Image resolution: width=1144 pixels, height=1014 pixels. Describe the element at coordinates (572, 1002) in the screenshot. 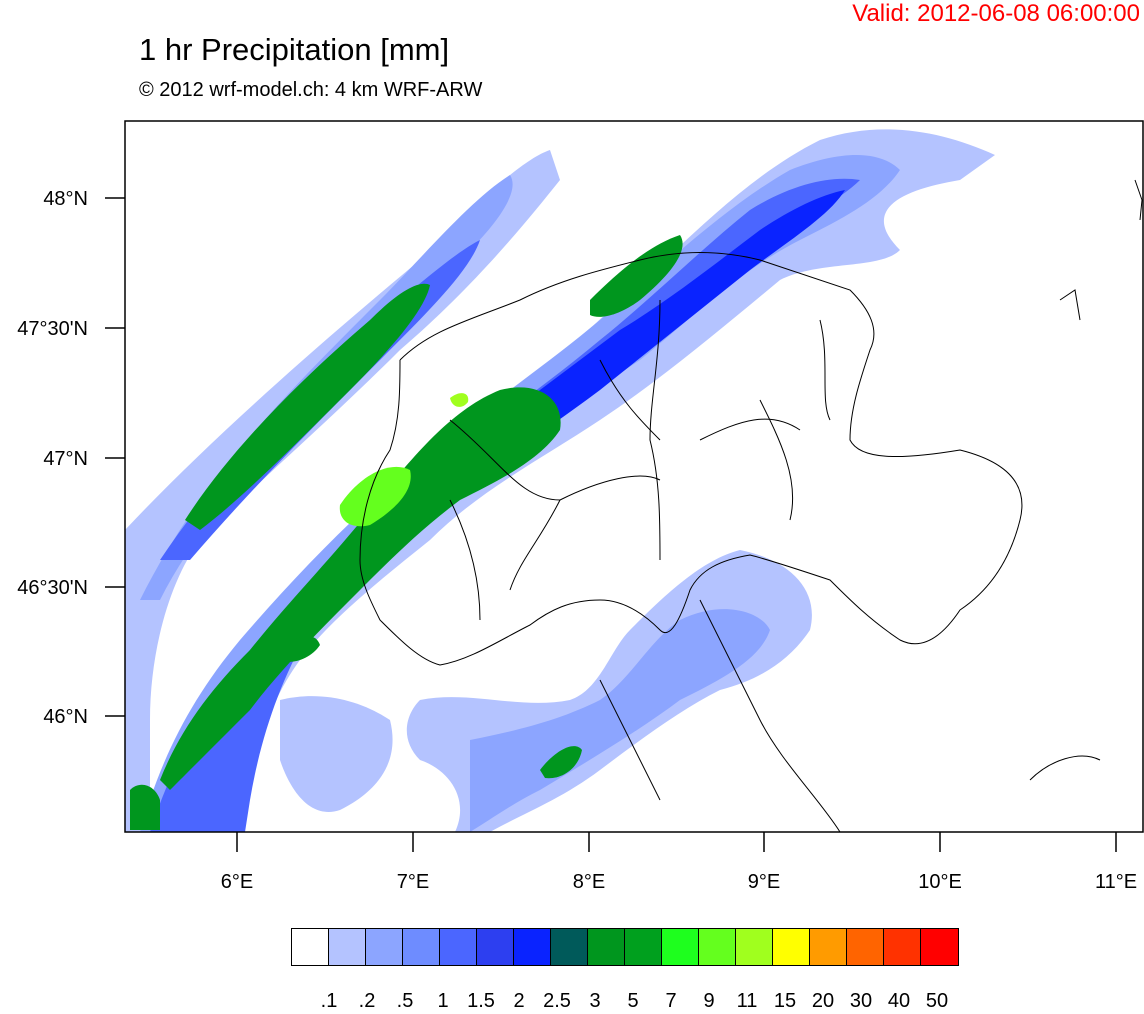

I see `colorbar-labels: .1 .2 .5 1 1.5 2 2.5 3 5 7 9 11 15 20 30 40 50` at that location.